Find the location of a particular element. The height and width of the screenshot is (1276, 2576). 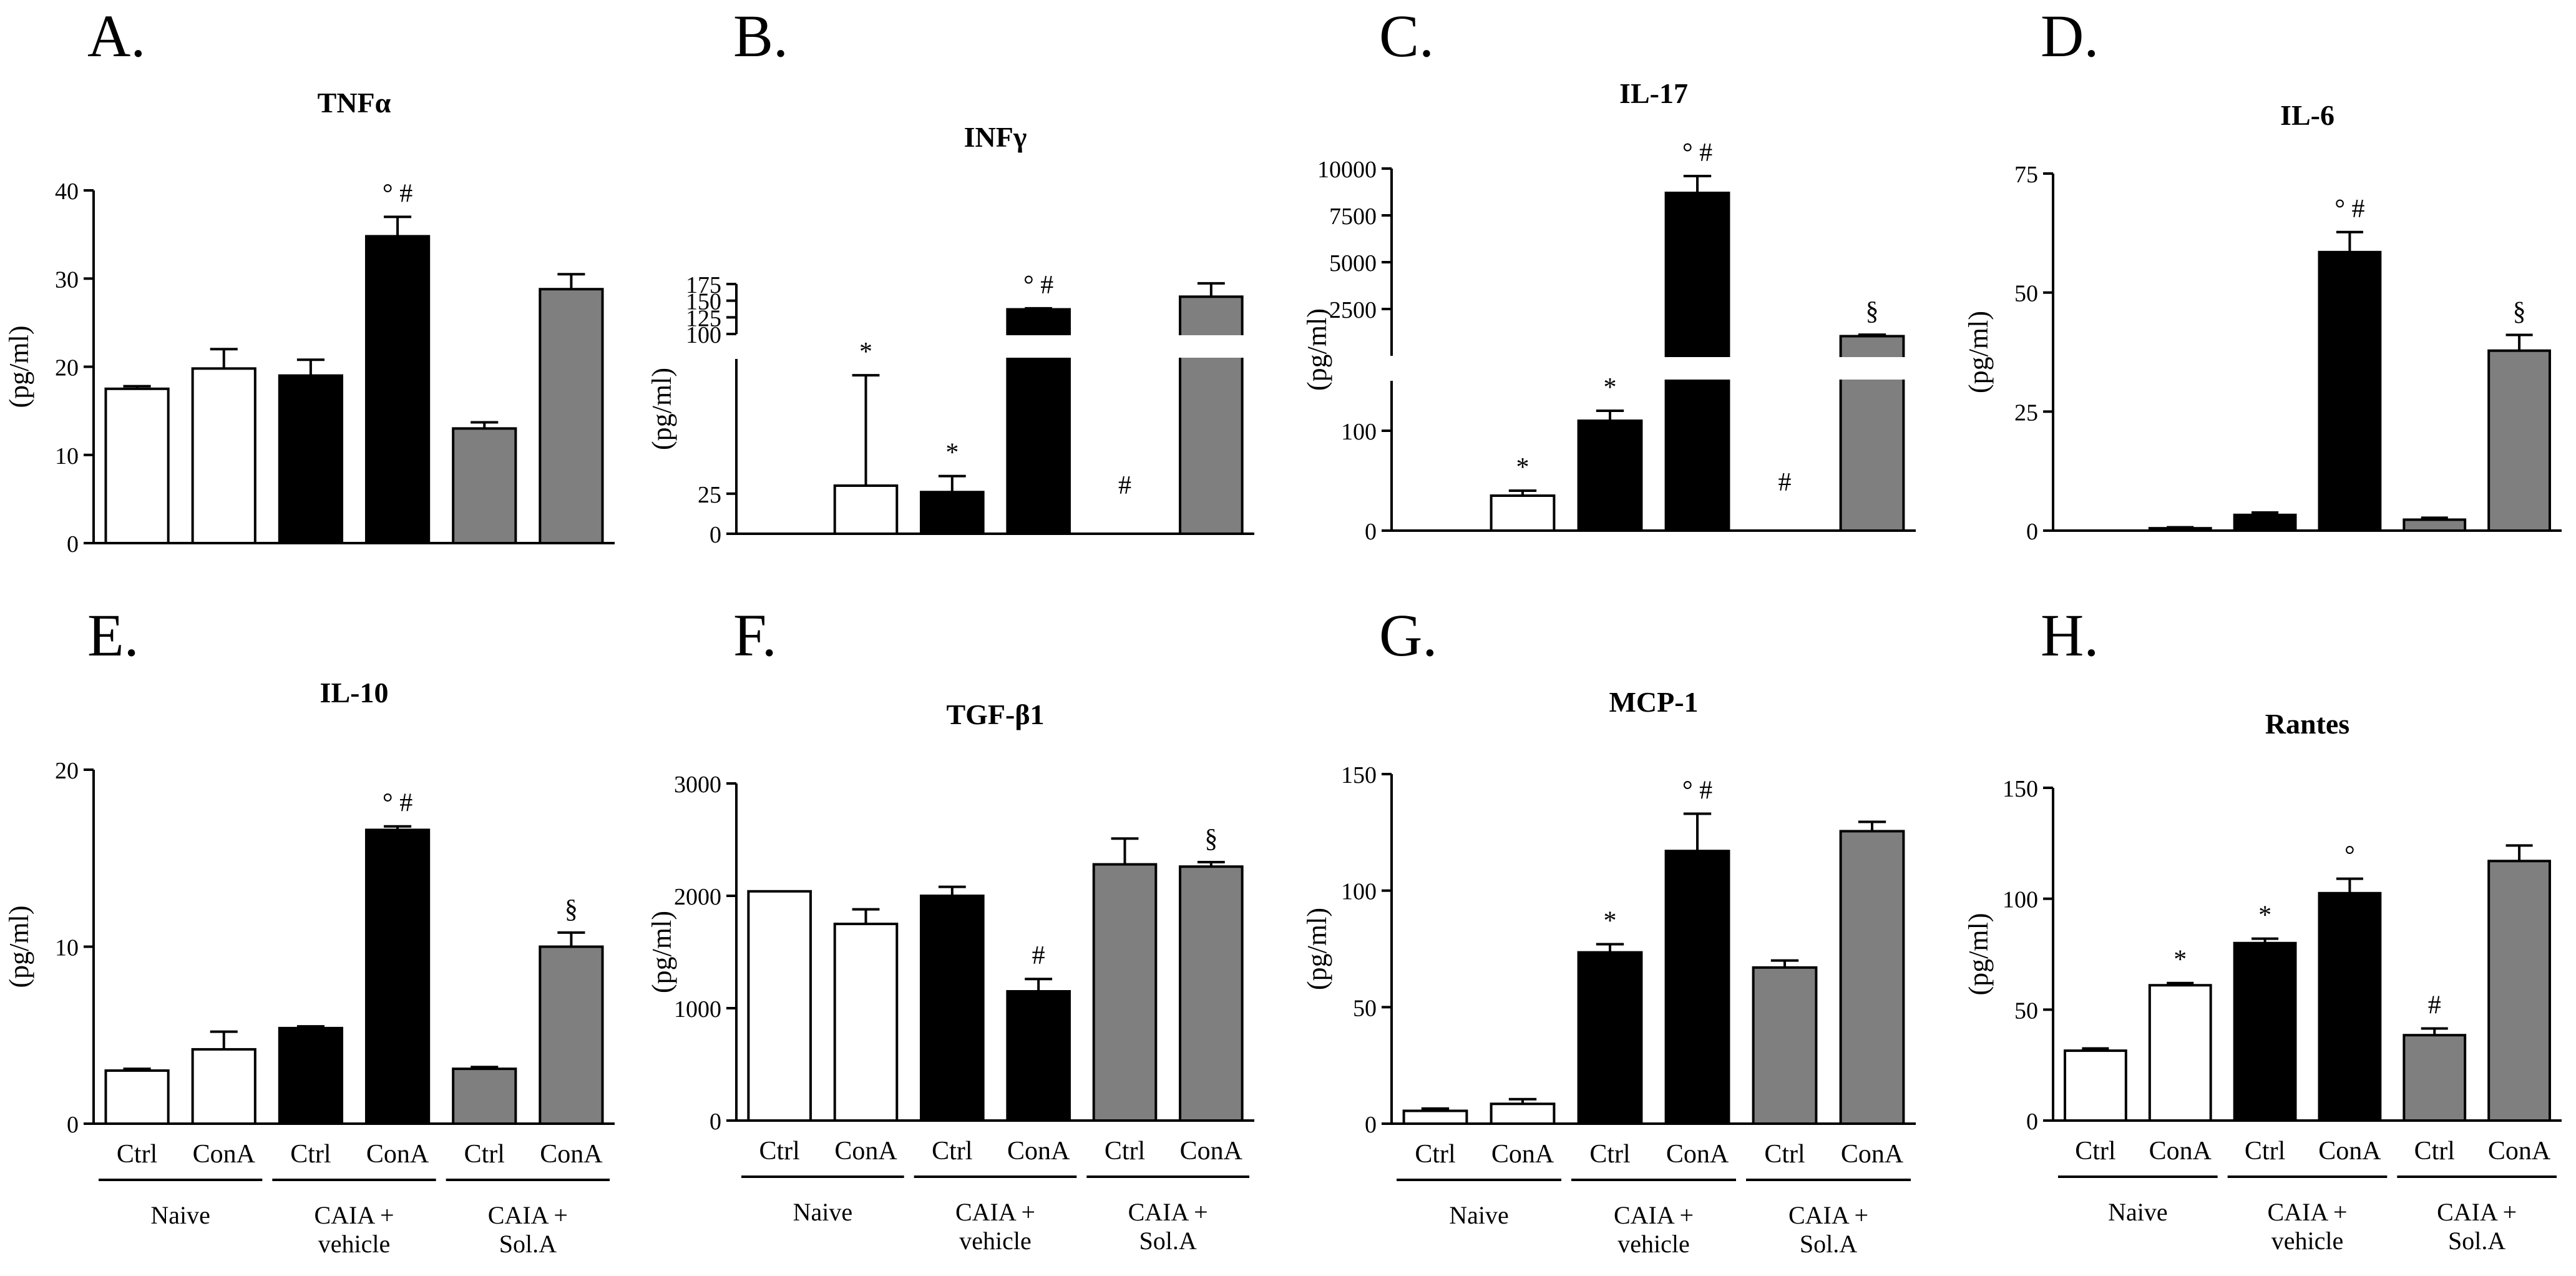

panel-letter: B. is located at coordinates (760, 35).